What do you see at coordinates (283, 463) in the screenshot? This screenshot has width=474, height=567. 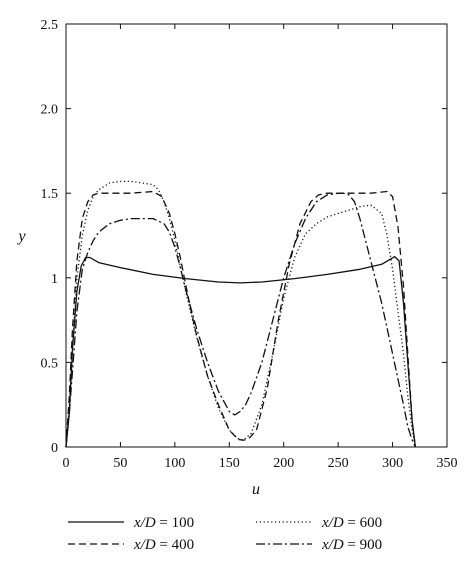 I see `x-tick-label: 200` at bounding box center [283, 463].